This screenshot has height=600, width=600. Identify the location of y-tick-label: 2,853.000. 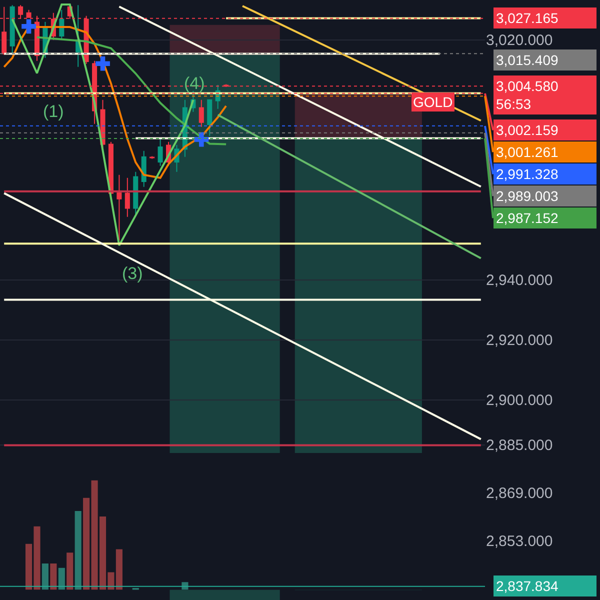
(519, 541).